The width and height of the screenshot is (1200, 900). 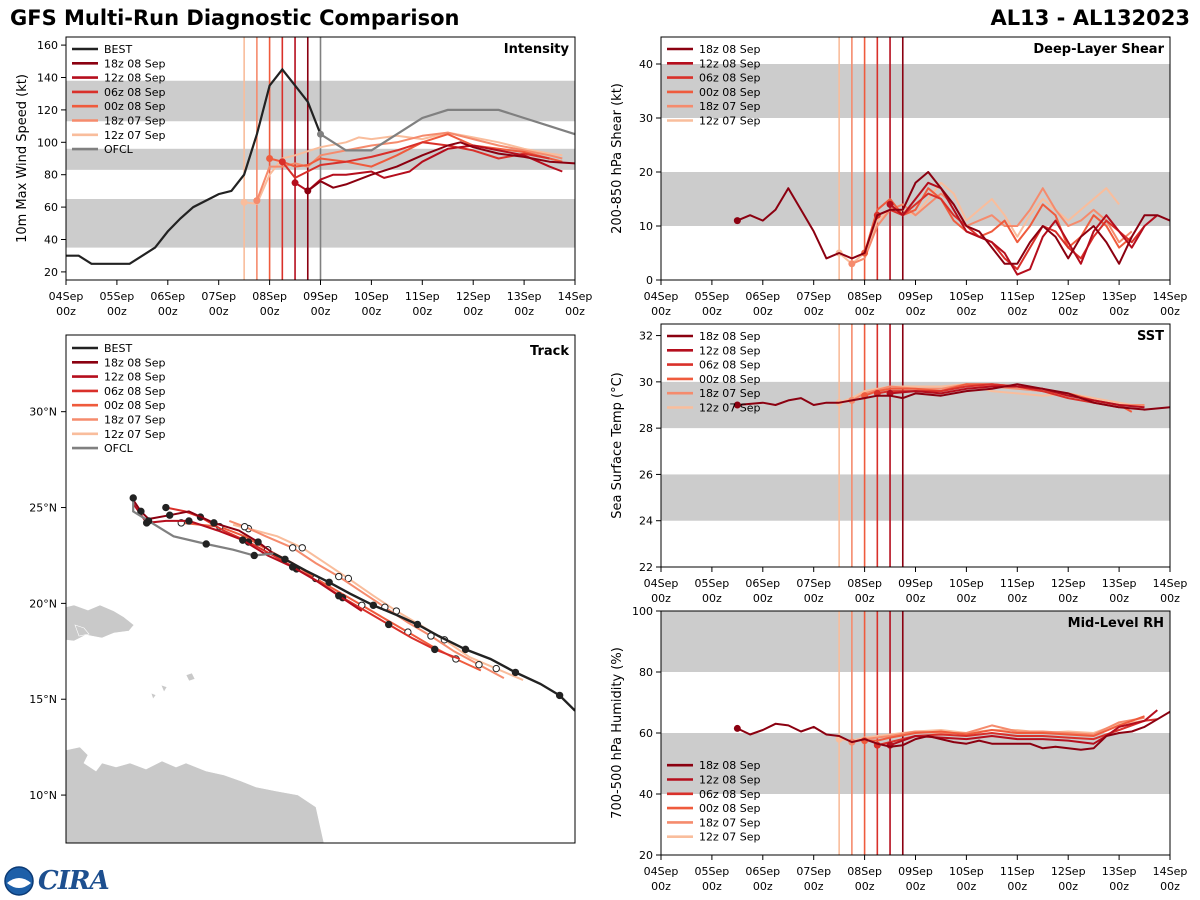 What do you see at coordinates (730, 336) in the screenshot?
I see `sst-legend-label: 18z 08 Sep` at bounding box center [730, 336].